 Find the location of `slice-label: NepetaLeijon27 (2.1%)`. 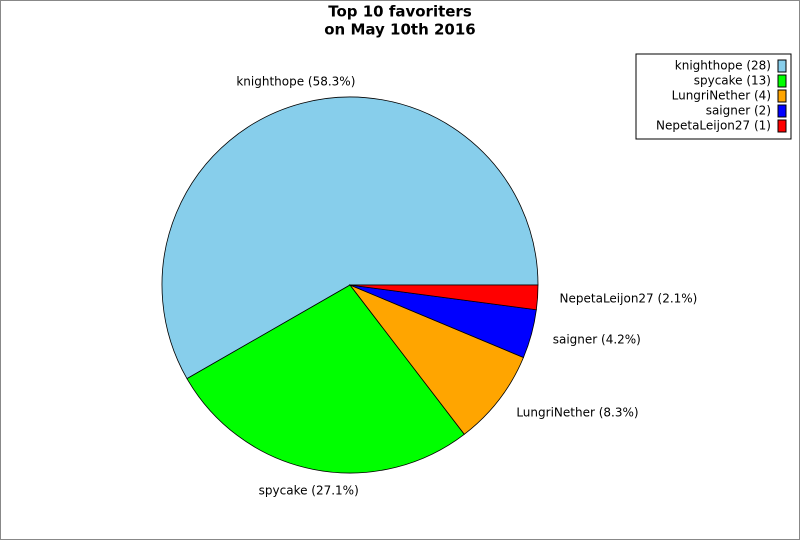

slice-label: NepetaLeijon27 (2.1%) is located at coordinates (629, 298).